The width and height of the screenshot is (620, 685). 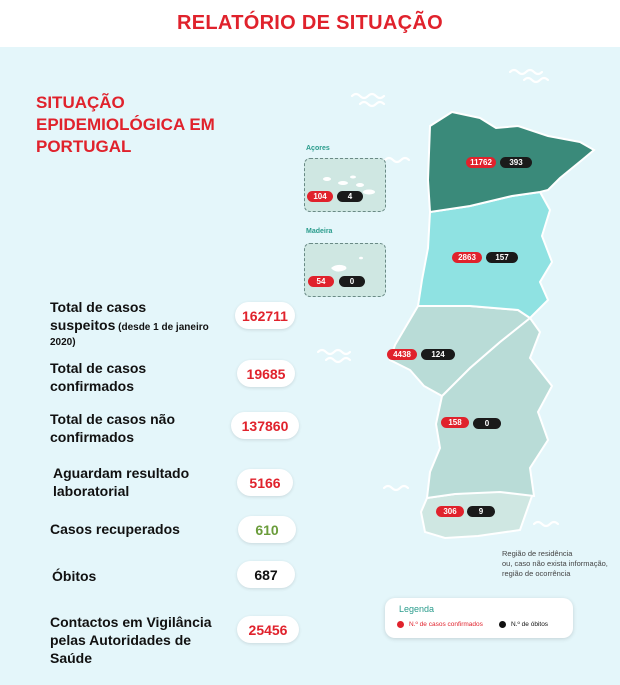 What do you see at coordinates (92, 386) in the screenshot?
I see `stat-confirmed-label-line2: confirmados` at bounding box center [92, 386].